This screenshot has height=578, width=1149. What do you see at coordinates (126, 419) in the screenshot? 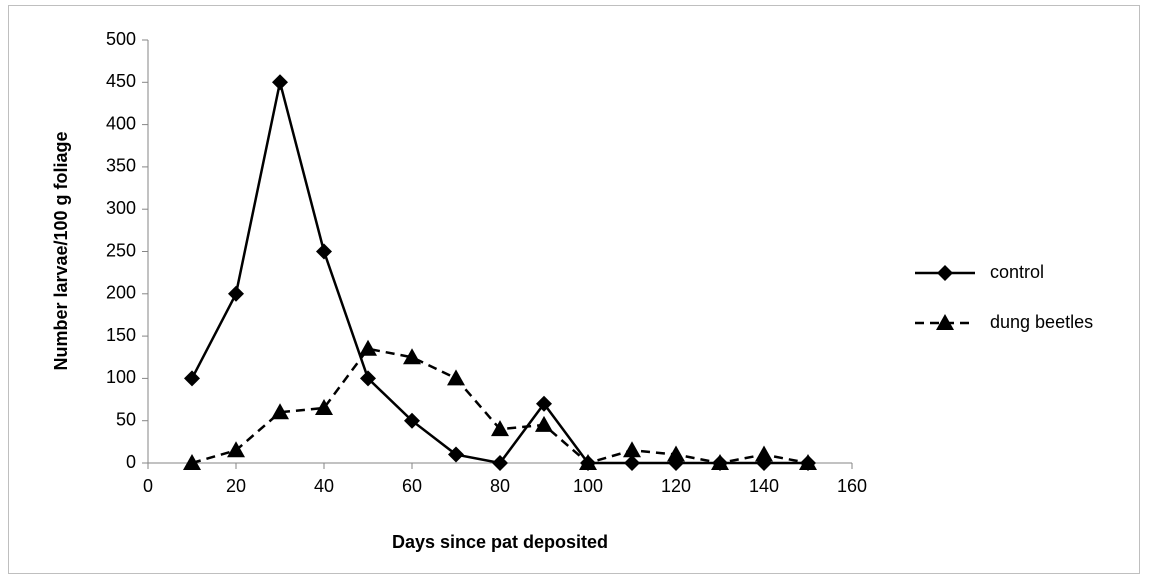
I see `y-tick-label: 50` at bounding box center [126, 419].